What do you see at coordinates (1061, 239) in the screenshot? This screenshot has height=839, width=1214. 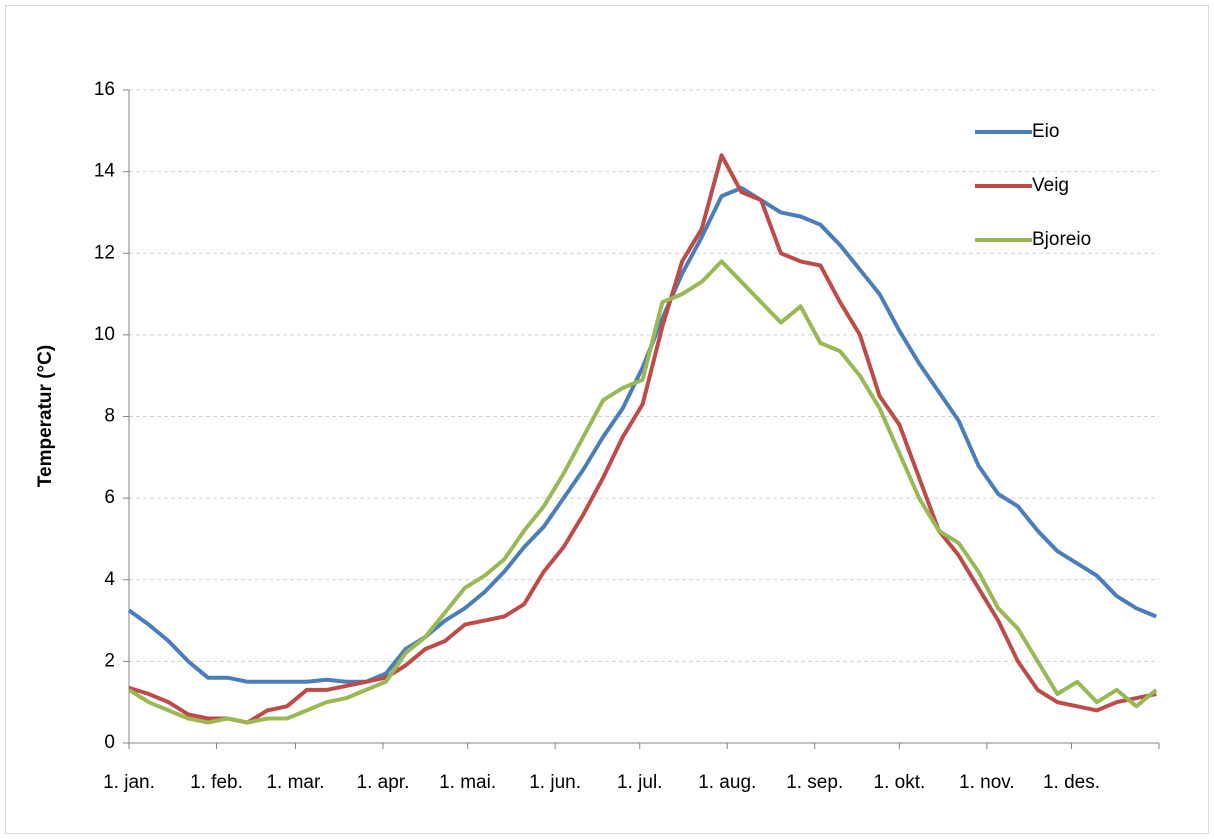 I see `legend-label: Bjoreio` at bounding box center [1061, 239].